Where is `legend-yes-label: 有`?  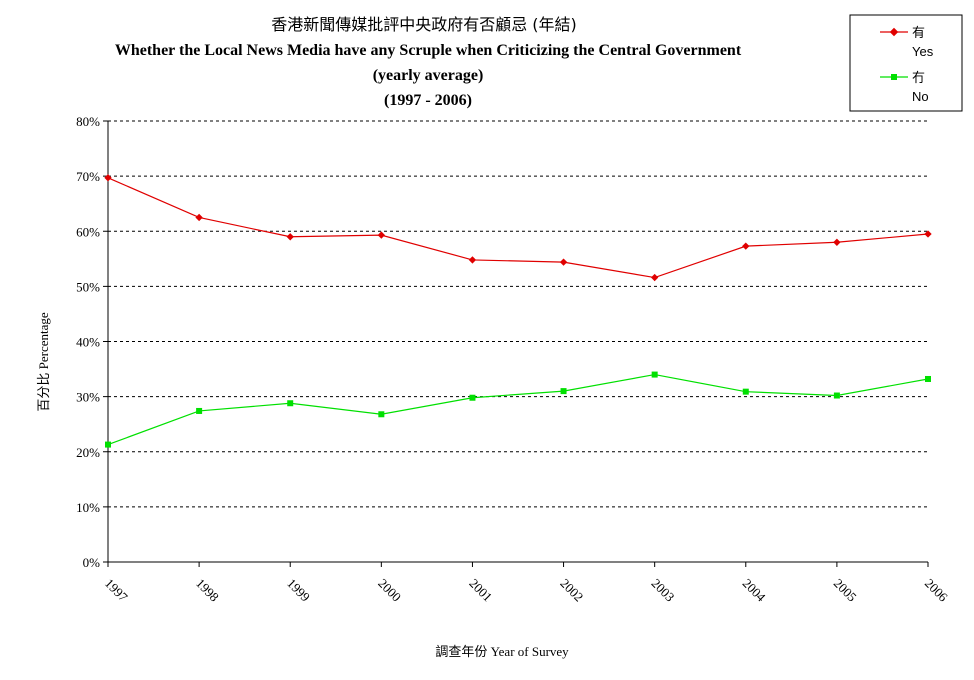 legend-yes-label: 有 is located at coordinates (918, 32).